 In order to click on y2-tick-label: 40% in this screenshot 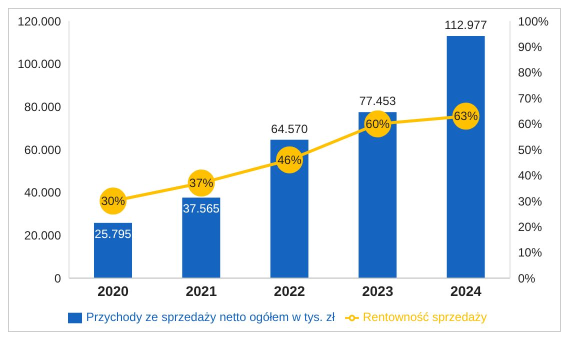, I will do `click(530, 175)`.